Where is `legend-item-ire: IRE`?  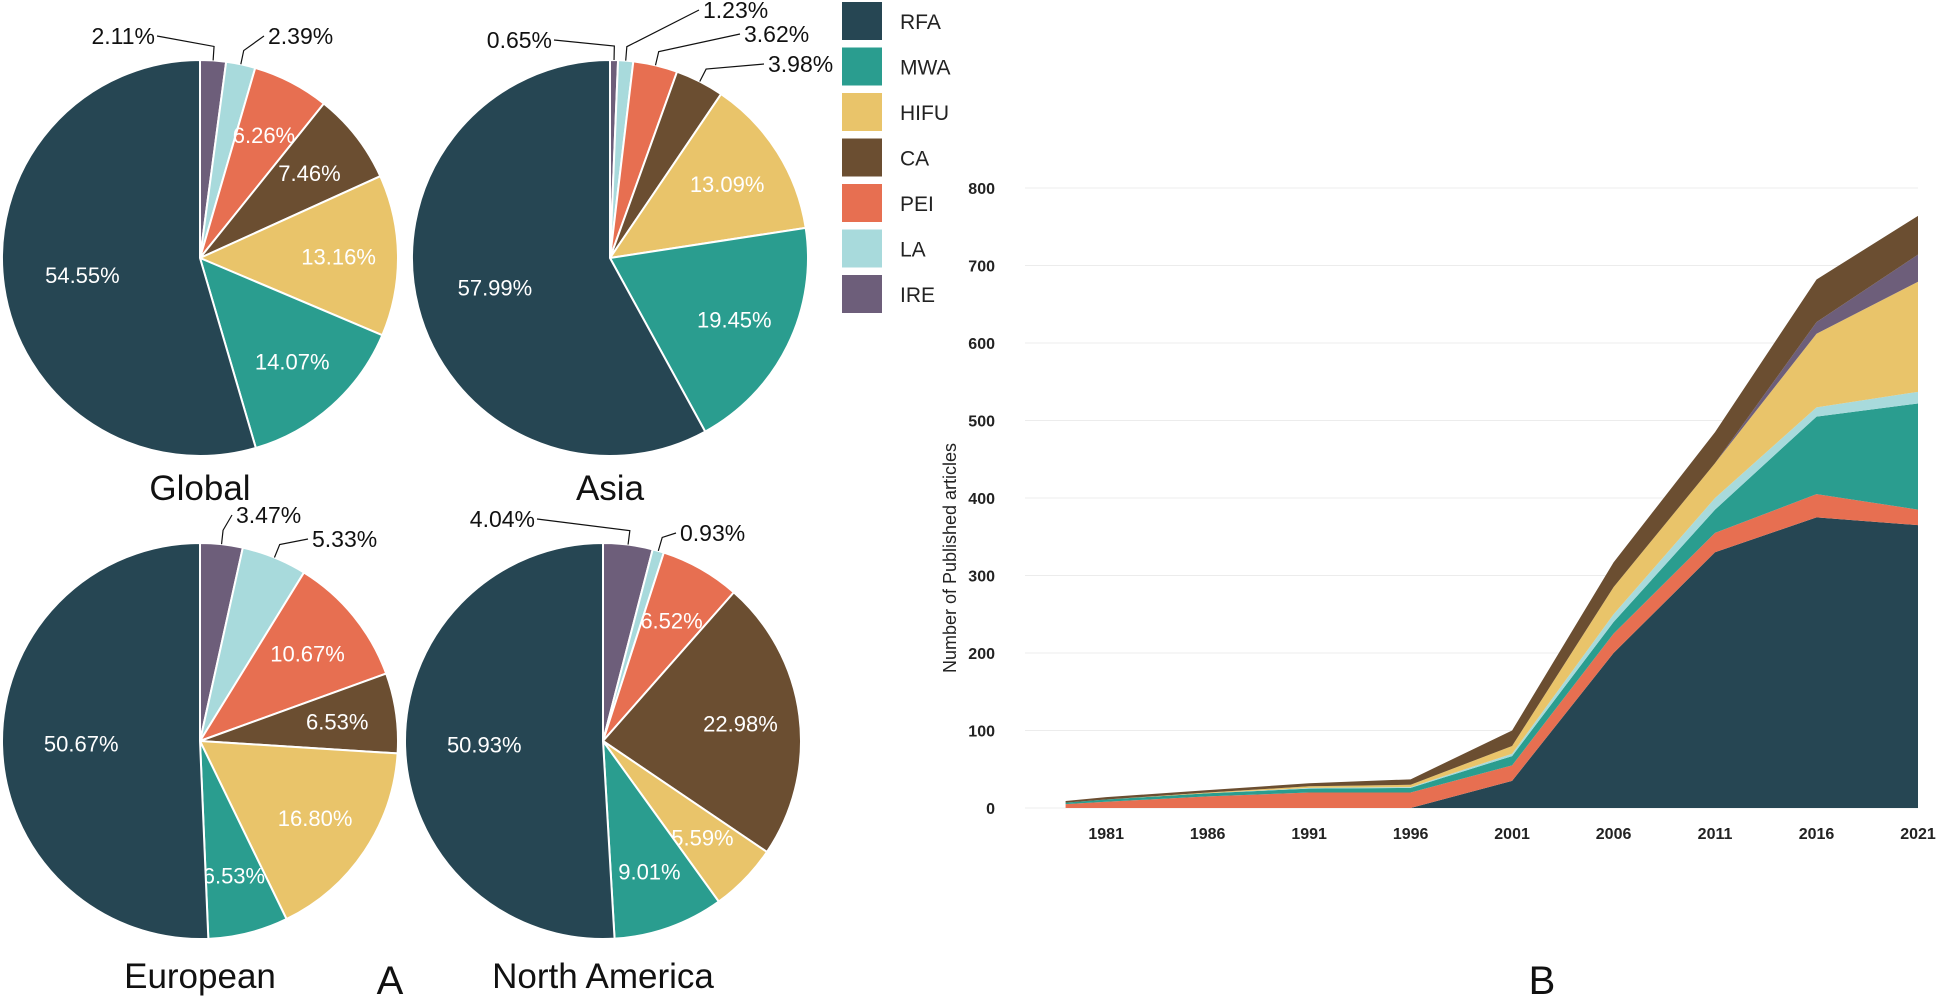 legend-item-ire: IRE is located at coordinates (888, 294).